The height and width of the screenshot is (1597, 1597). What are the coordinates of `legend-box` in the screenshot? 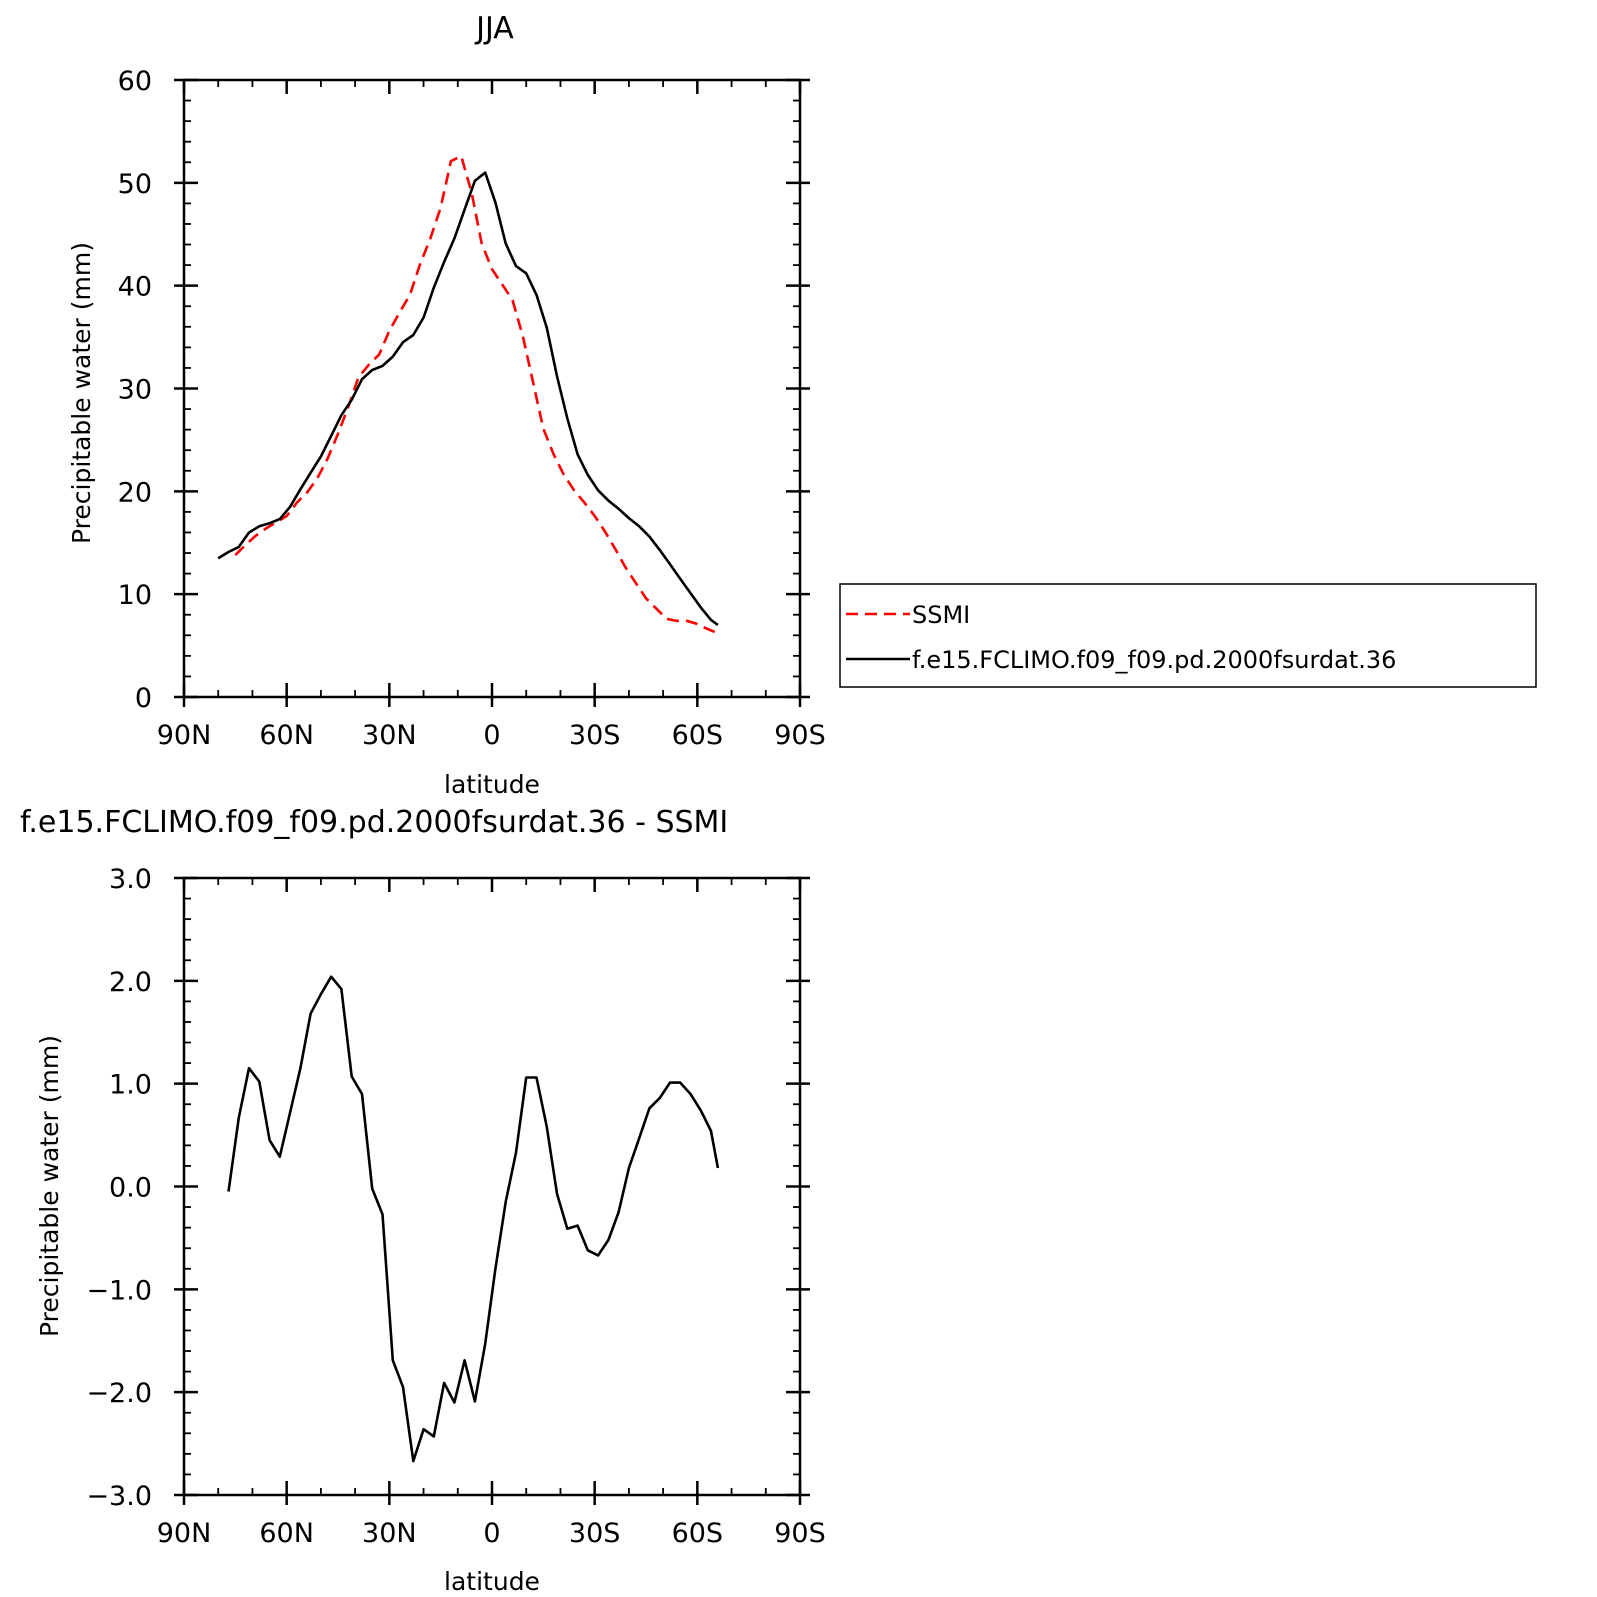 It's located at (1188, 635).